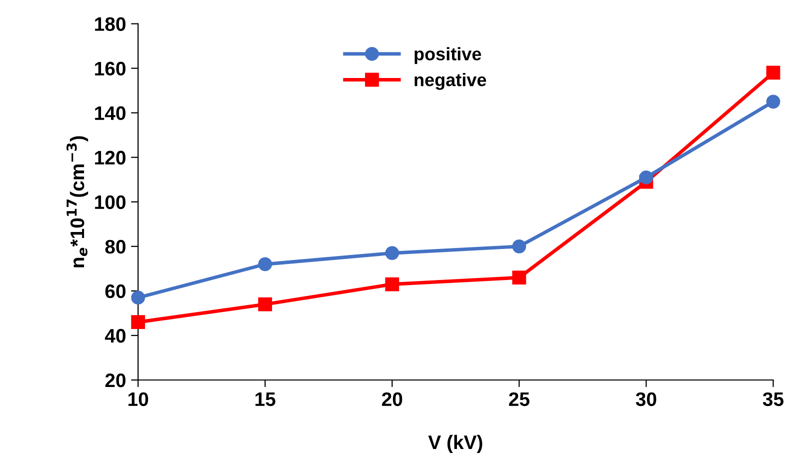  What do you see at coordinates (392, 399) in the screenshot?
I see `x-tick-label: 20` at bounding box center [392, 399].